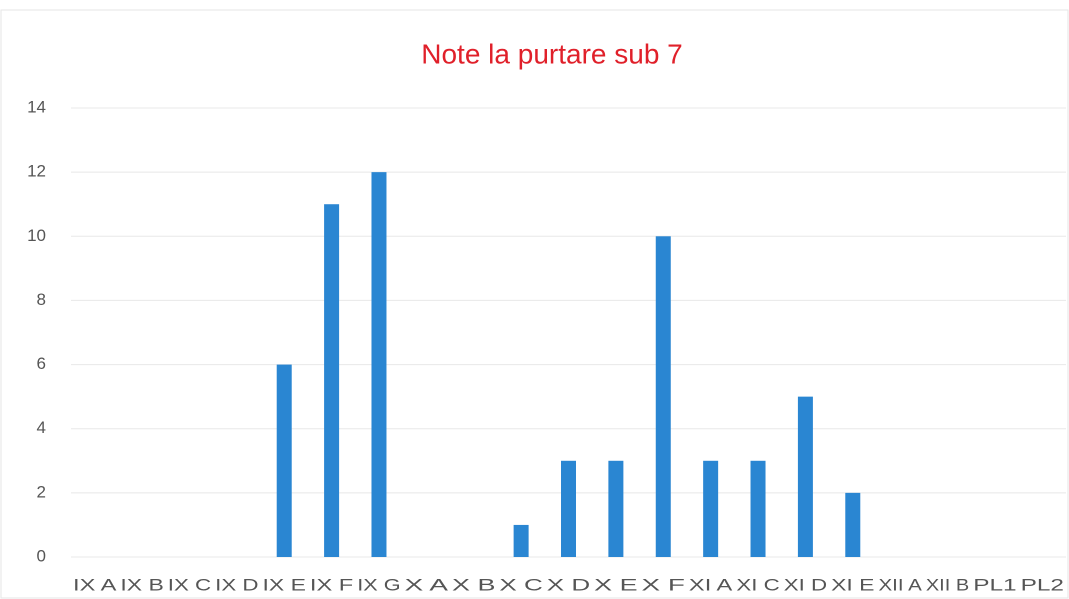 The image size is (1069, 599). Describe the element at coordinates (41, 555) in the screenshot. I see `y-tick-label: 0` at that location.